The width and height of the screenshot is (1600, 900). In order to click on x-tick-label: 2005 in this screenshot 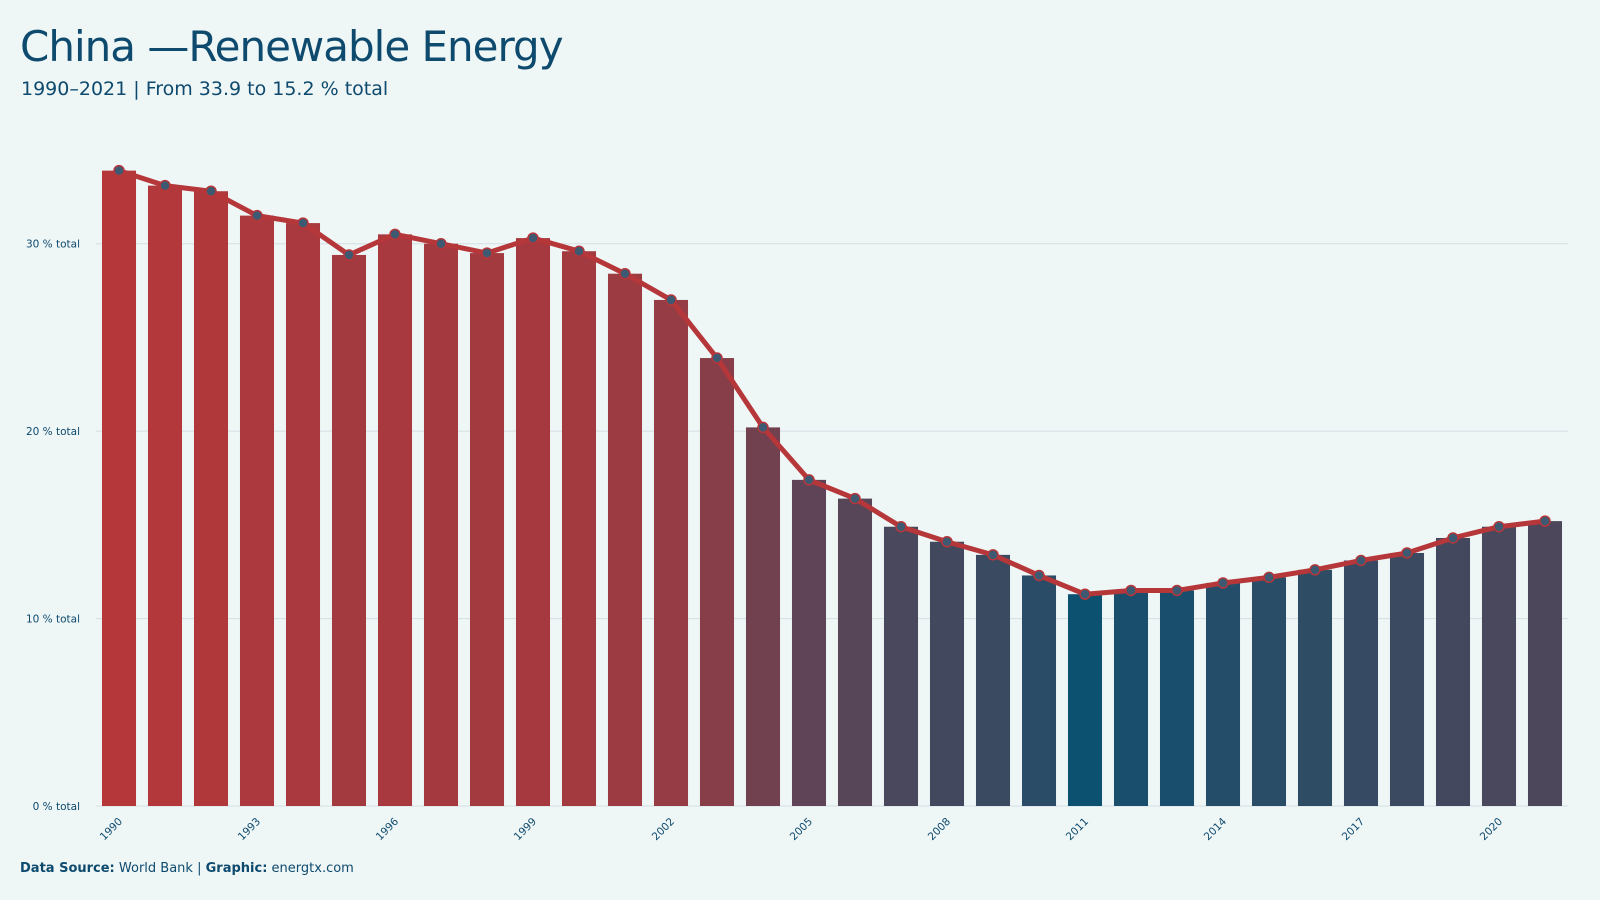, I will do `click(801, 829)`.